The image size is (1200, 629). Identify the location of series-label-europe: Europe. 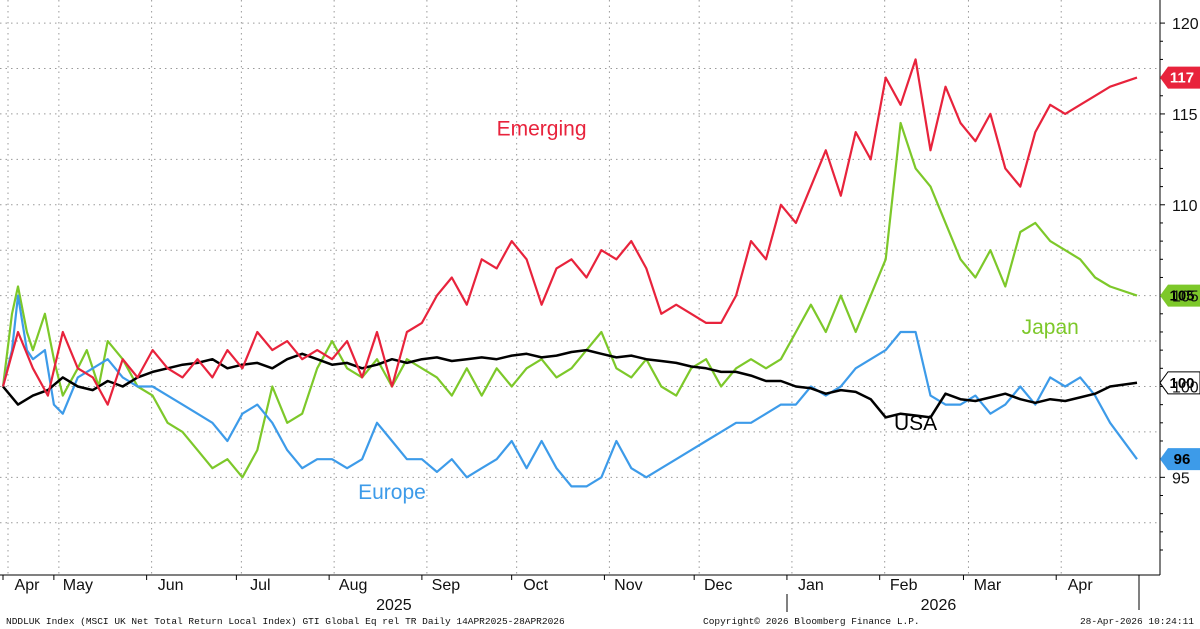
(392, 492).